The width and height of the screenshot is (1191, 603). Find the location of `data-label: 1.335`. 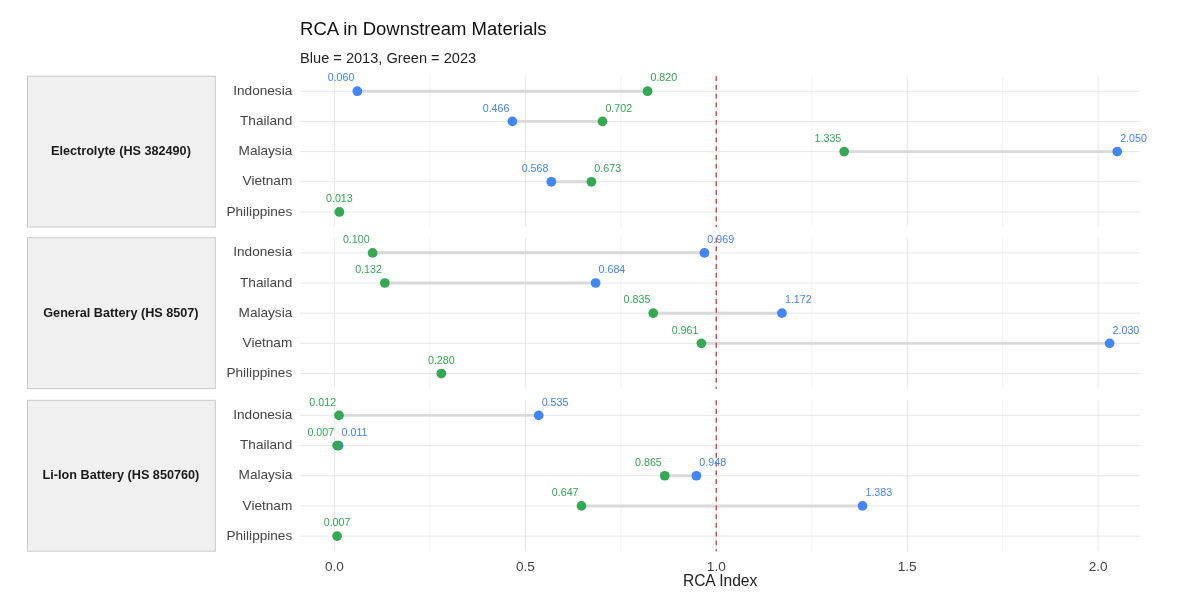

data-label: 1.335 is located at coordinates (828, 137).